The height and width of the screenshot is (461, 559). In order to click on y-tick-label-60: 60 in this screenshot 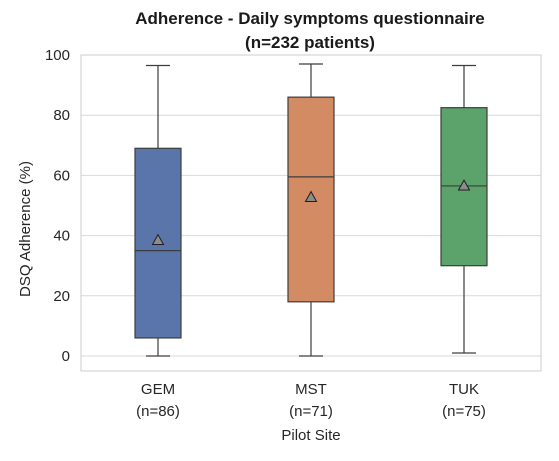, I will do `click(61, 175)`.